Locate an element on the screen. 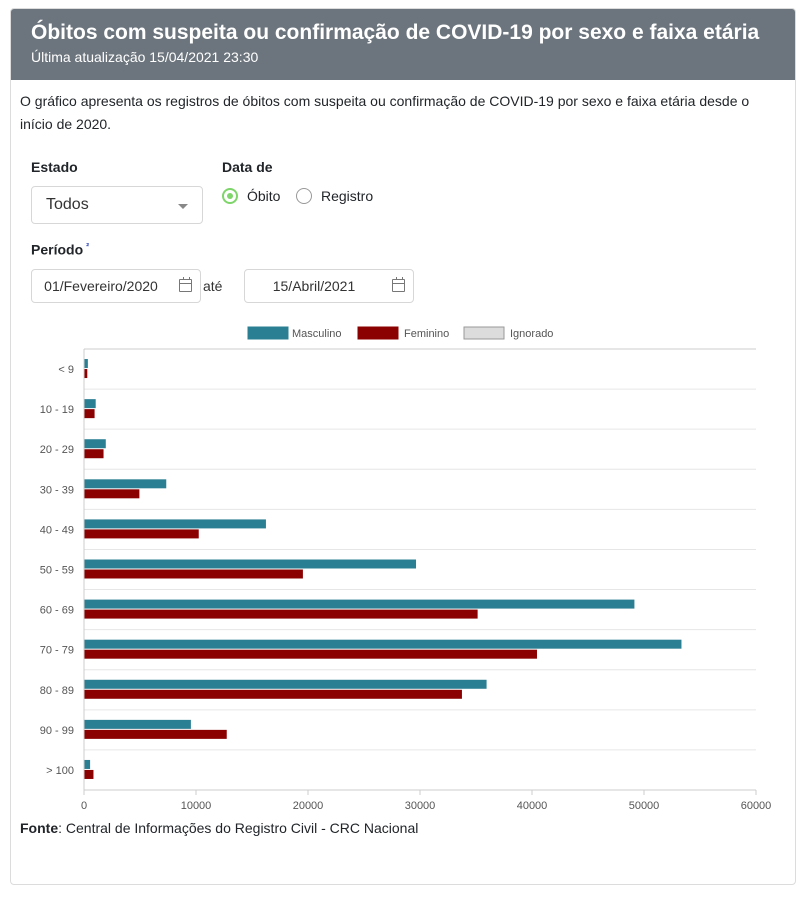  estado-select: Todos is located at coordinates (117, 205).